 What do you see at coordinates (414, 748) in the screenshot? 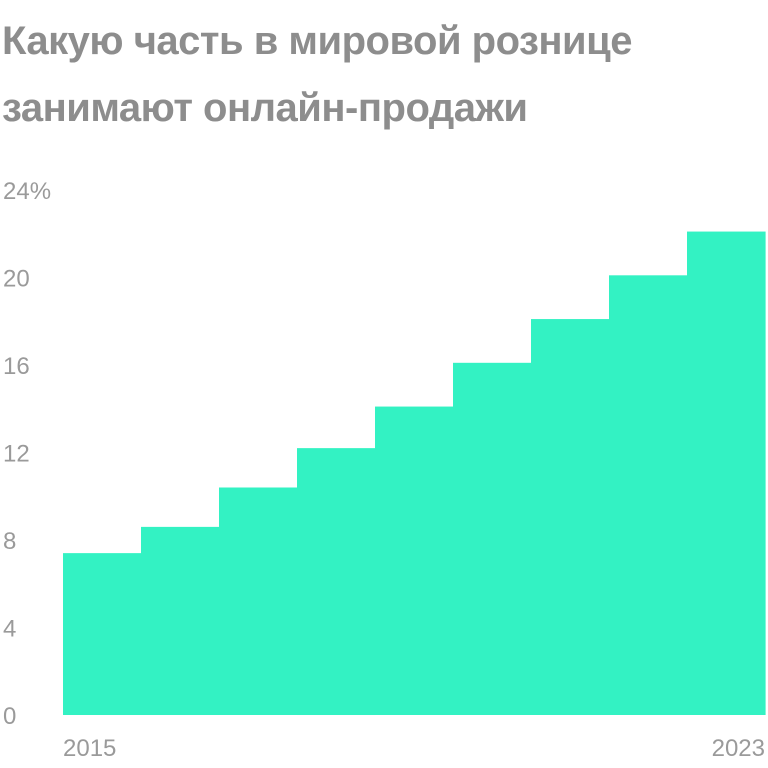
I see `x-axis: 2015 2023` at bounding box center [414, 748].